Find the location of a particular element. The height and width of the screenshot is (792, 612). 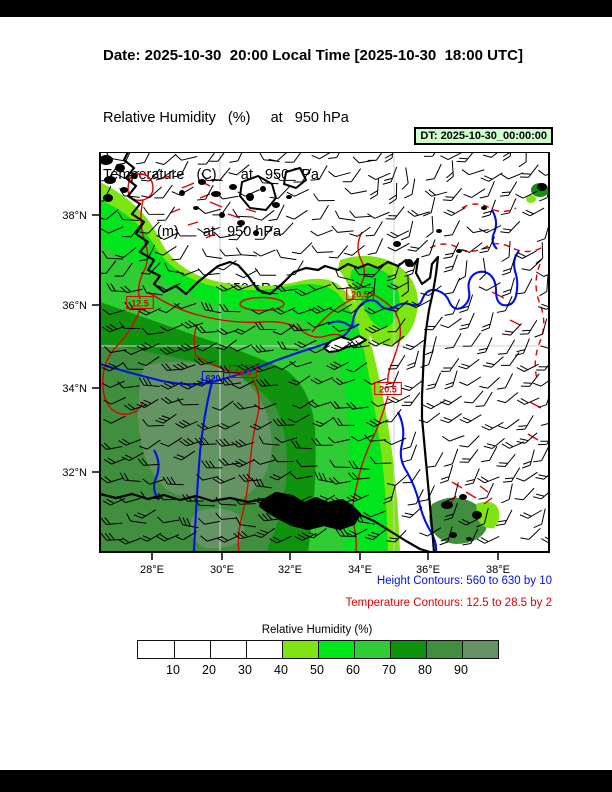

temperature-contour-legend: Temperature Contours: 12.5 to 28.5 by 2 is located at coordinates (449, 603).